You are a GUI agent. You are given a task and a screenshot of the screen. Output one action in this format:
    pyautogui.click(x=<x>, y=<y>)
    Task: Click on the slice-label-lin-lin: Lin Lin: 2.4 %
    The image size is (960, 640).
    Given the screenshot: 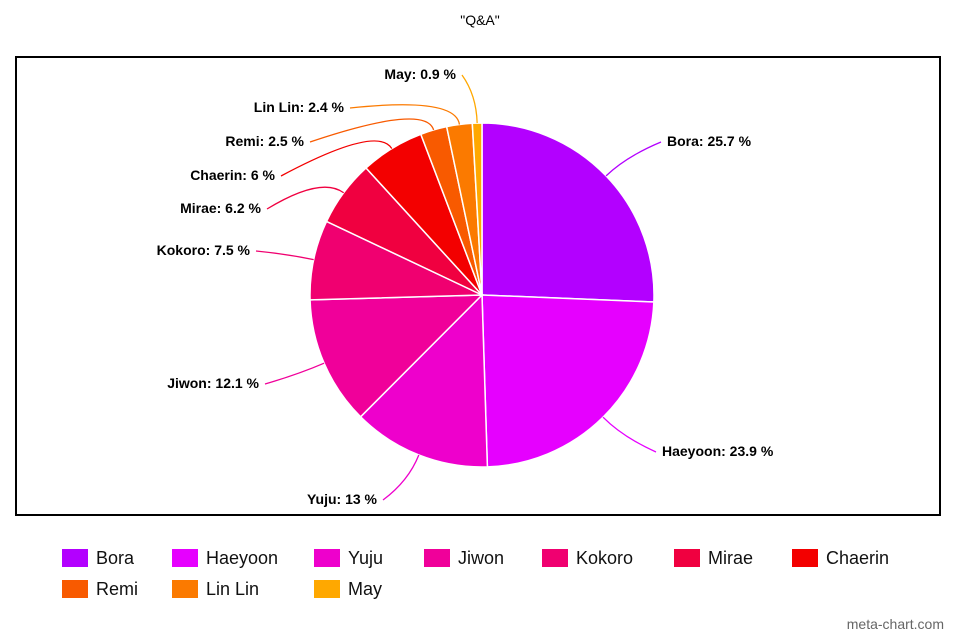 What is the action you would take?
    pyautogui.click(x=299, y=107)
    